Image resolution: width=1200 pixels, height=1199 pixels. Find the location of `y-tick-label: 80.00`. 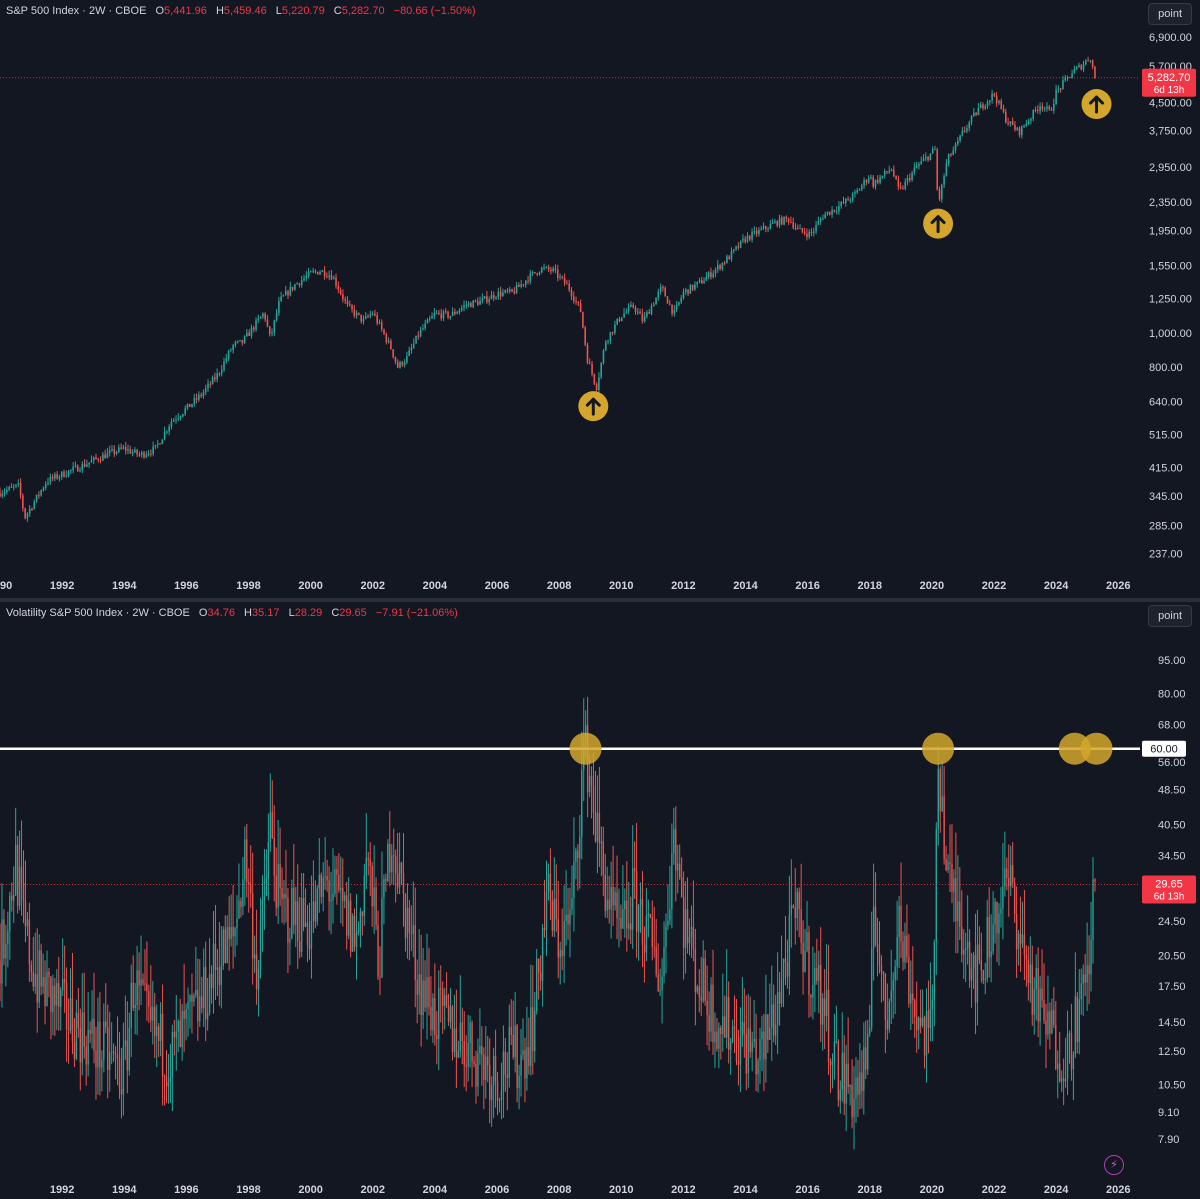

y-tick-label: 80.00 is located at coordinates (1172, 694).